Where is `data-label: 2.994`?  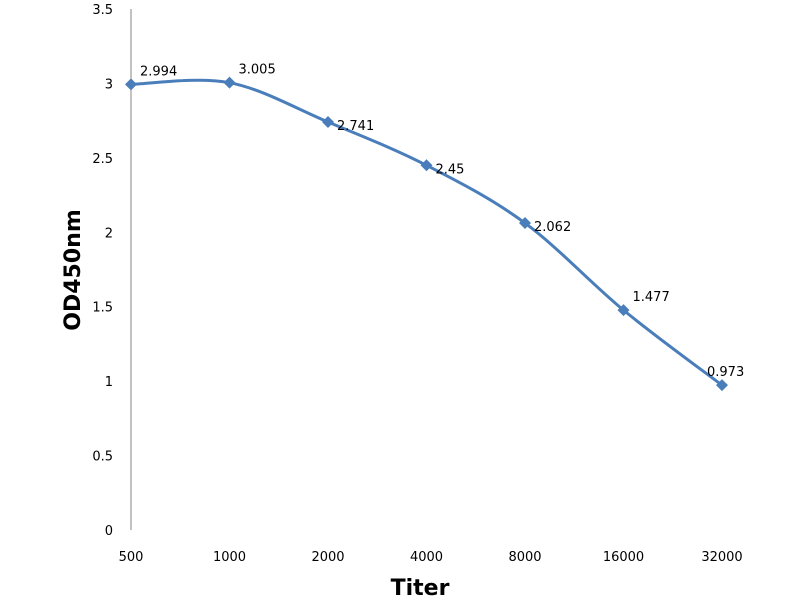 data-label: 2.994 is located at coordinates (158, 71).